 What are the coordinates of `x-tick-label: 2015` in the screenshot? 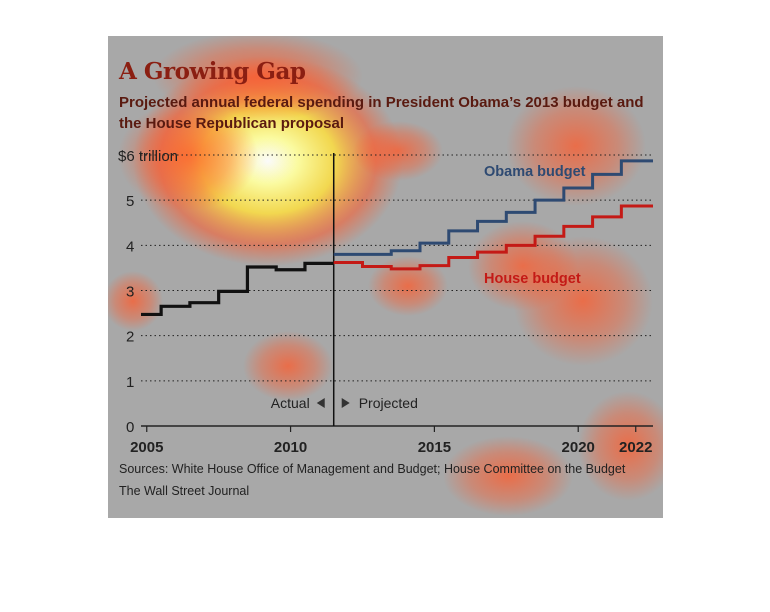 It's located at (434, 447).